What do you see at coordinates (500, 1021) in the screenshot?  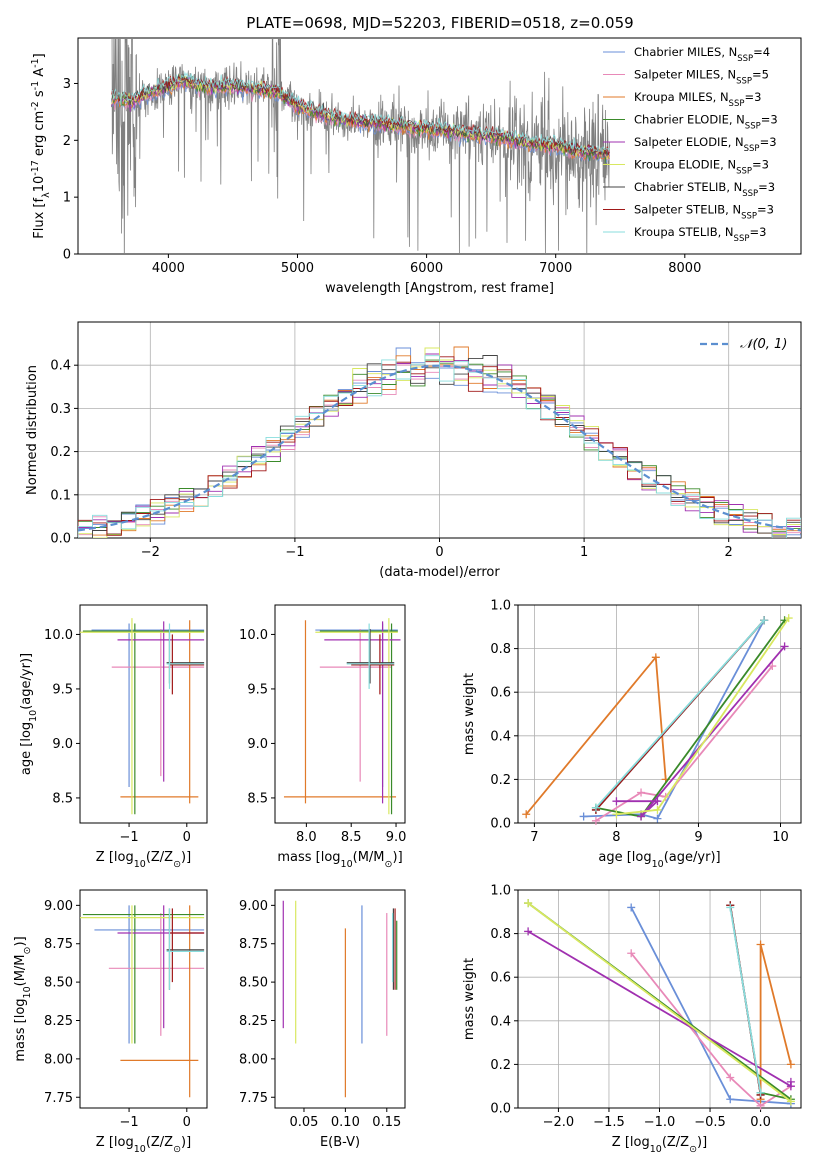 I see `y-tick-label: 0.4` at bounding box center [500, 1021].